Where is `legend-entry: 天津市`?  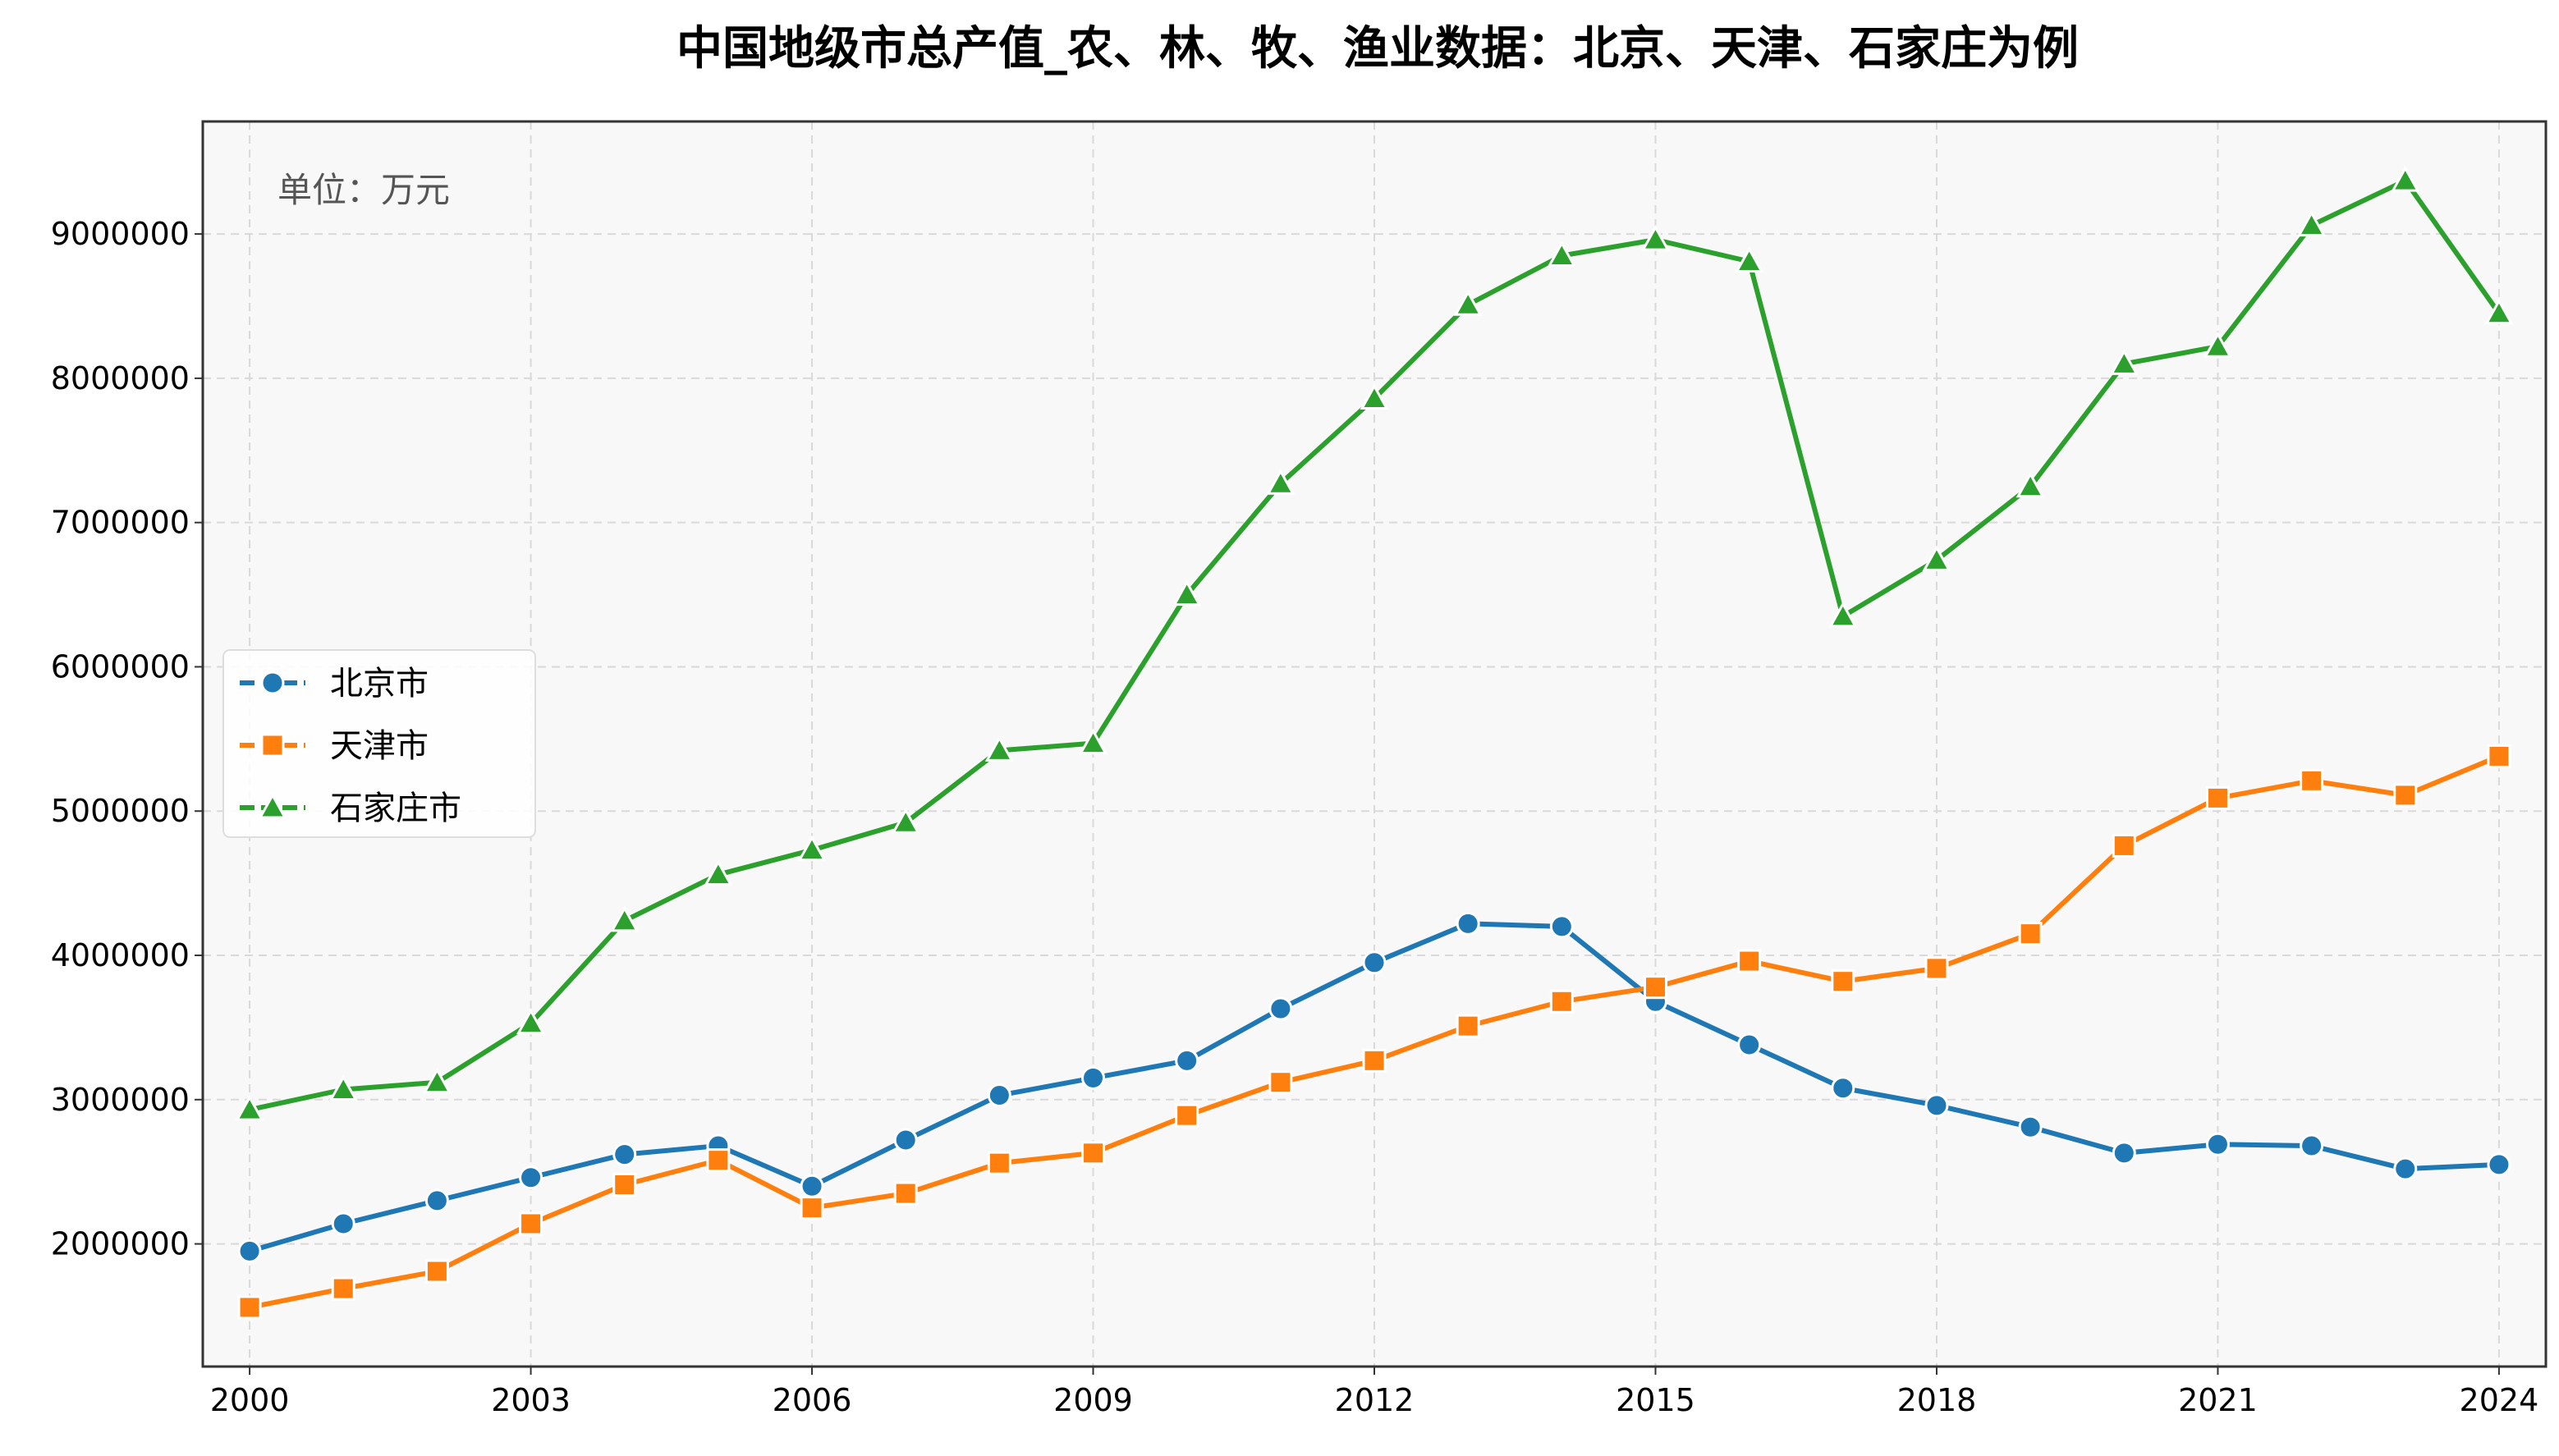
legend-entry: 天津市 is located at coordinates (335, 746).